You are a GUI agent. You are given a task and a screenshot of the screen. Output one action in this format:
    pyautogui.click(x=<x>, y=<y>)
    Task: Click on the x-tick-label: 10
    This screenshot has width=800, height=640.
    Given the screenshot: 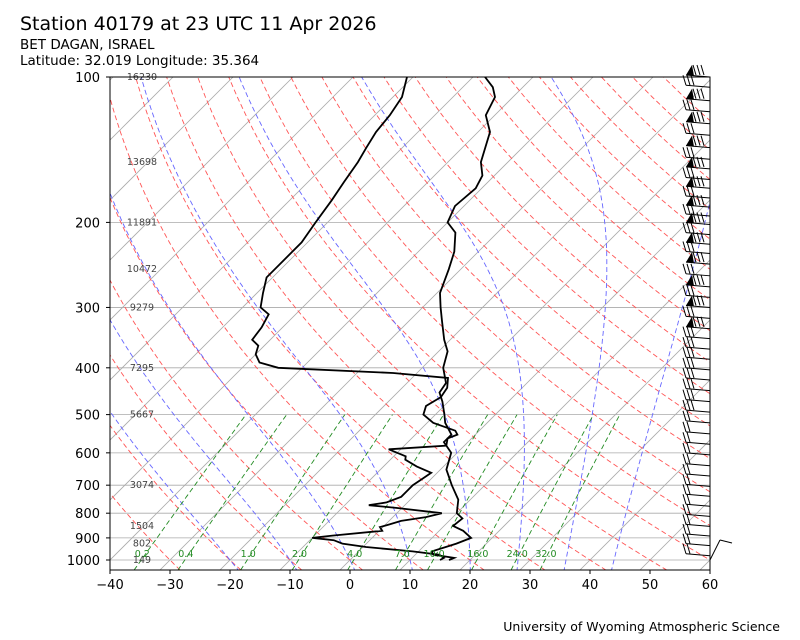 What is the action you would take?
    pyautogui.click(x=410, y=585)
    